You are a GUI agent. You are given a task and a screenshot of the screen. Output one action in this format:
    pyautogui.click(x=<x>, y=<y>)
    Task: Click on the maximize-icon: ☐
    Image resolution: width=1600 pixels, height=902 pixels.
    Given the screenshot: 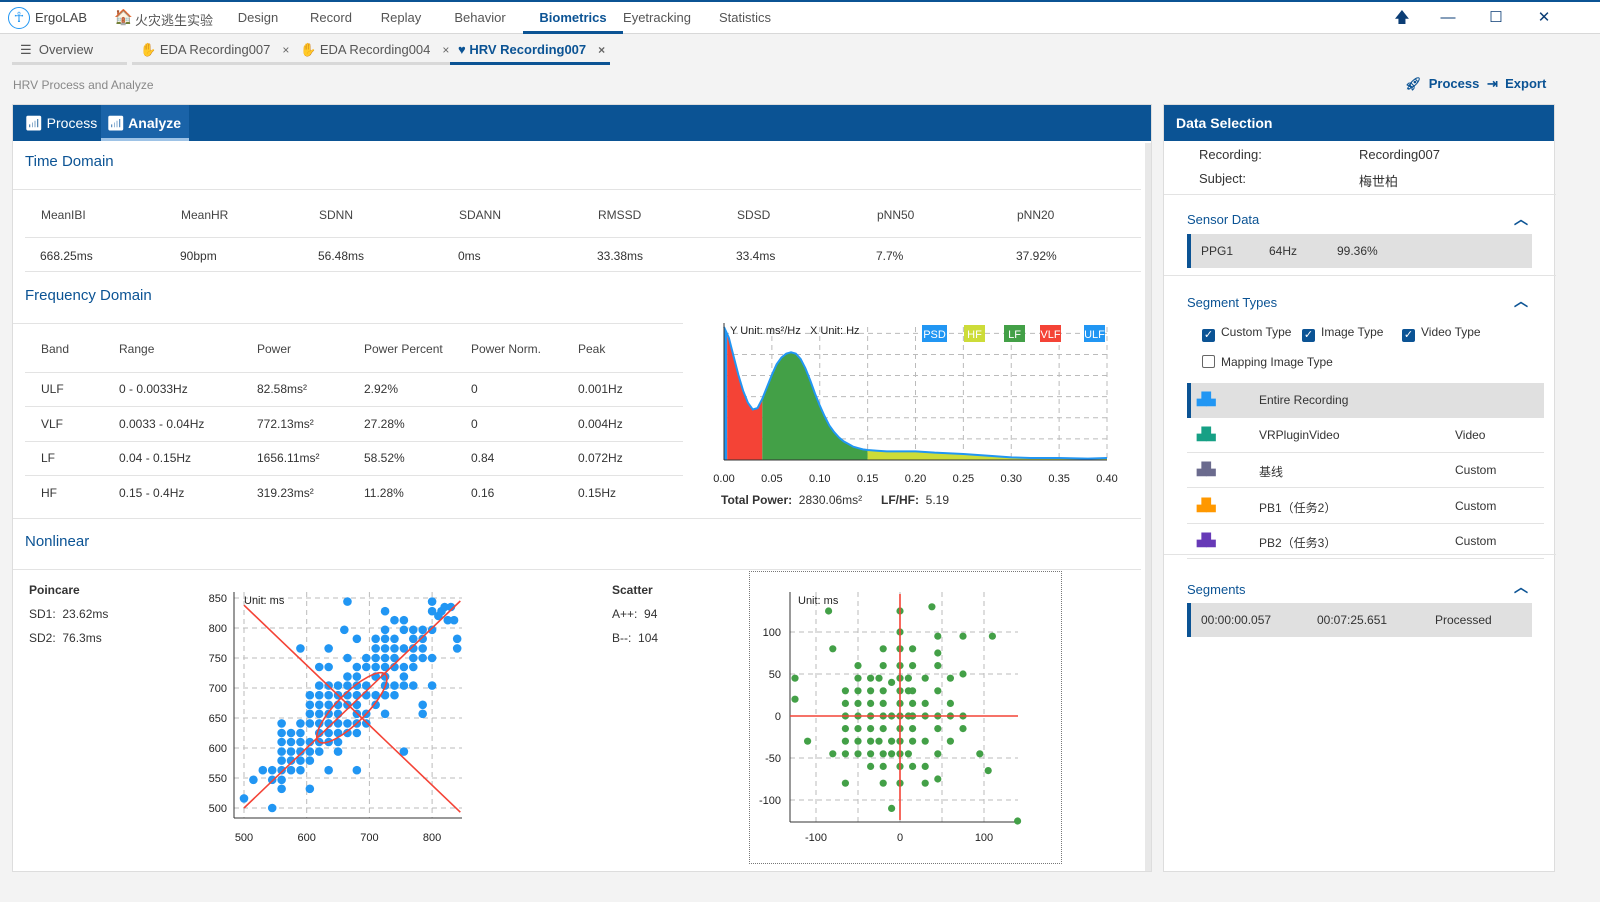 What is the action you would take?
    pyautogui.click(x=1496, y=17)
    